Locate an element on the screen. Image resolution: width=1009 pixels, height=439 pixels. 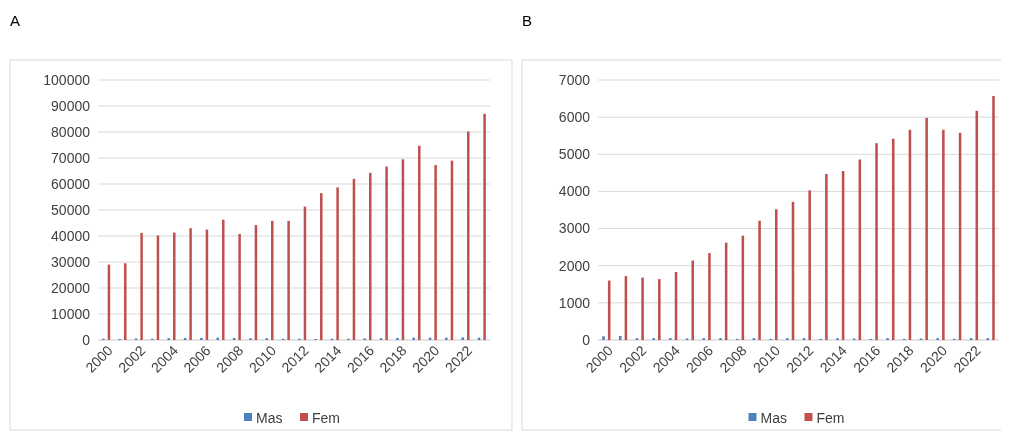
chart-title: B is located at coordinates (527, 20).